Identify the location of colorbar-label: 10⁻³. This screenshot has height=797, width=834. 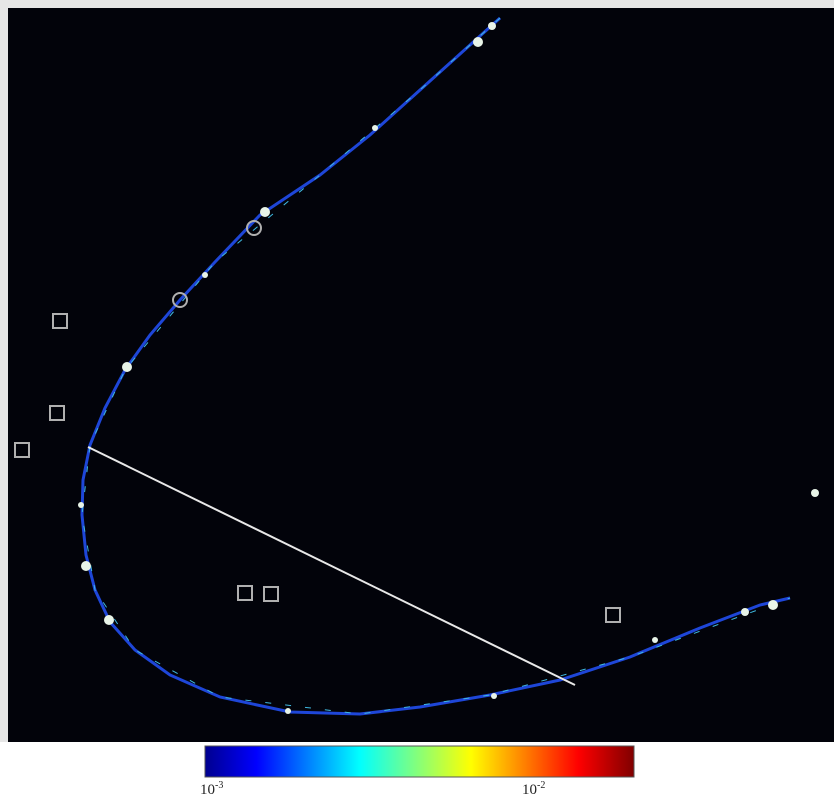
(211, 788).